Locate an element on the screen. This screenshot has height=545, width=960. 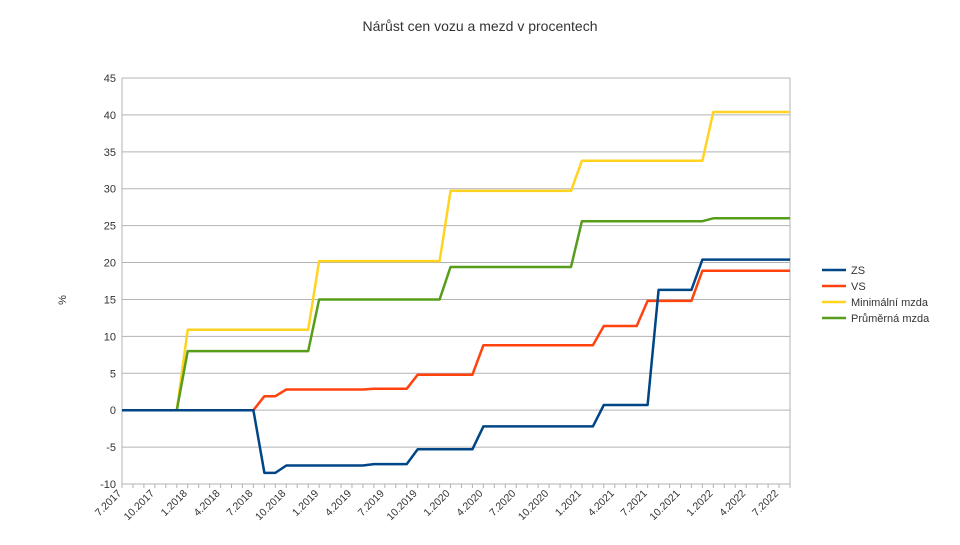
x-tick-label: 7.2019 is located at coordinates (371, 503).